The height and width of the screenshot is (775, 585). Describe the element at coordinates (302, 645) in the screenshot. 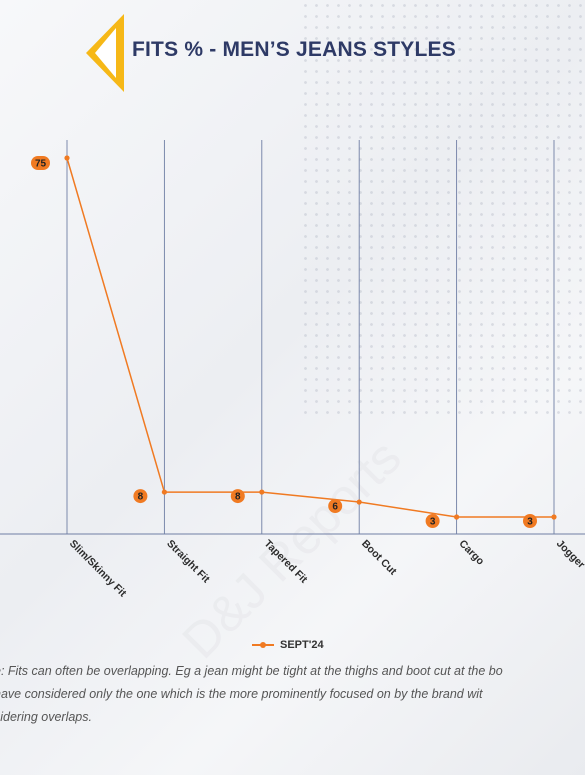

I see `legend-label: SEPT'24` at that location.